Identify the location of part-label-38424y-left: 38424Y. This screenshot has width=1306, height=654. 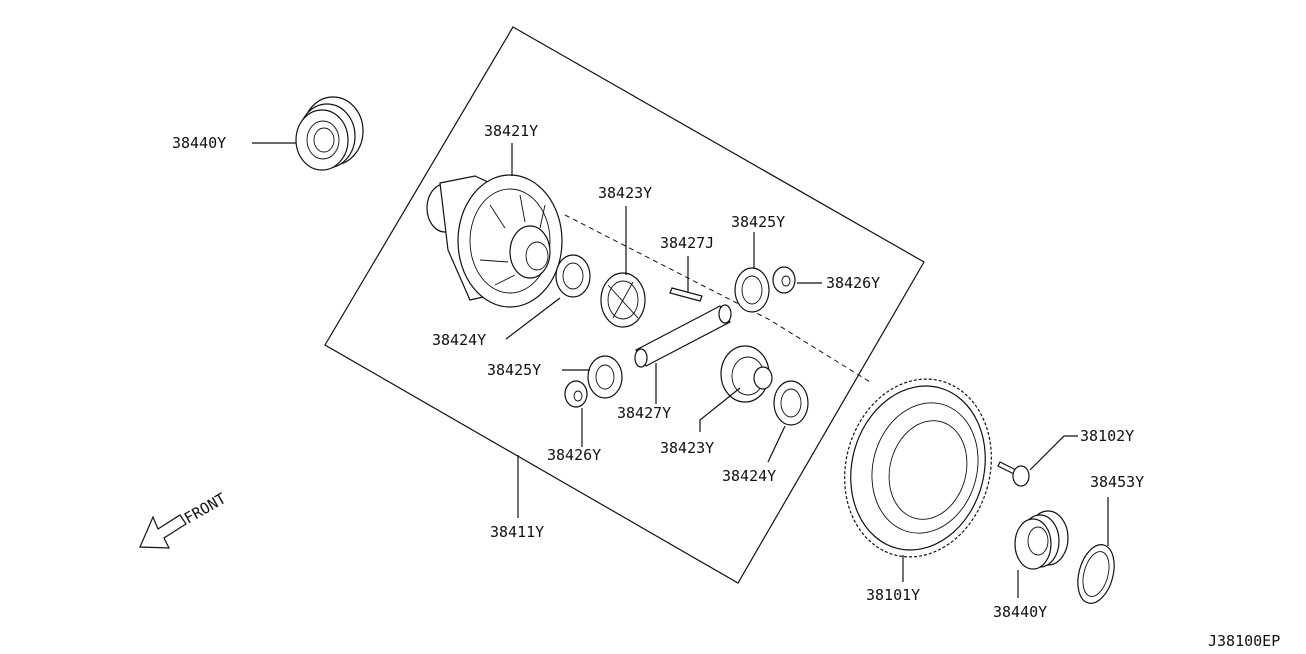
(459, 340).